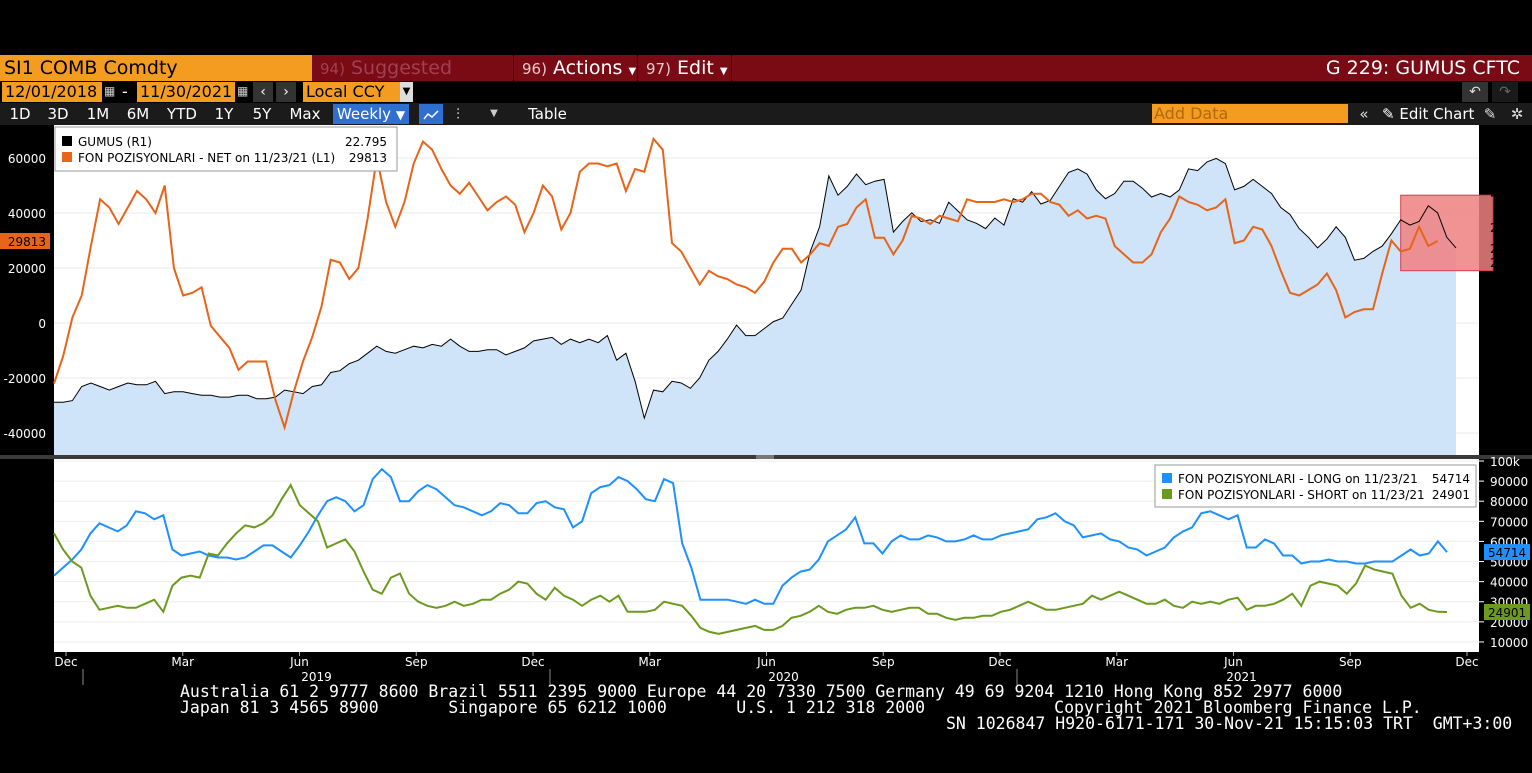  I want to click on actions-menu: 96) Actions ▼, so click(577, 68).